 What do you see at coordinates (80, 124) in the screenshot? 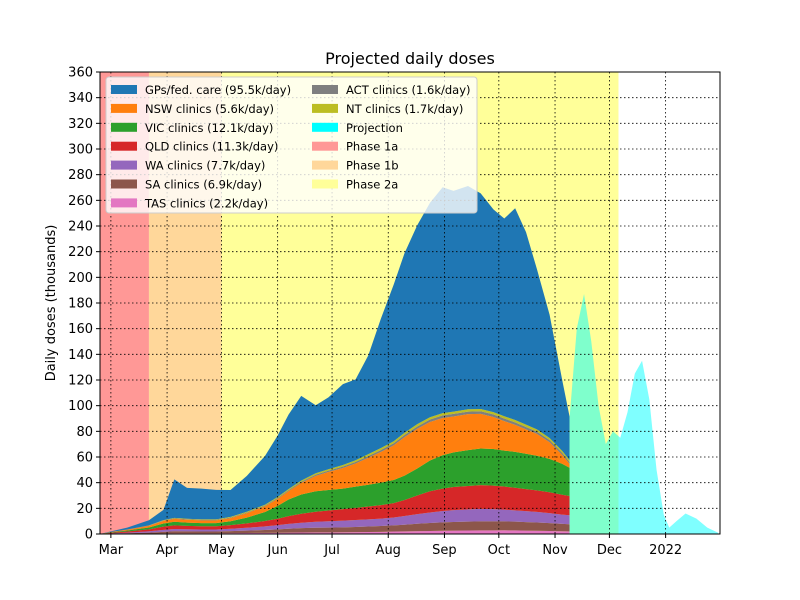
I see `y-tick-label: 320` at bounding box center [80, 124].